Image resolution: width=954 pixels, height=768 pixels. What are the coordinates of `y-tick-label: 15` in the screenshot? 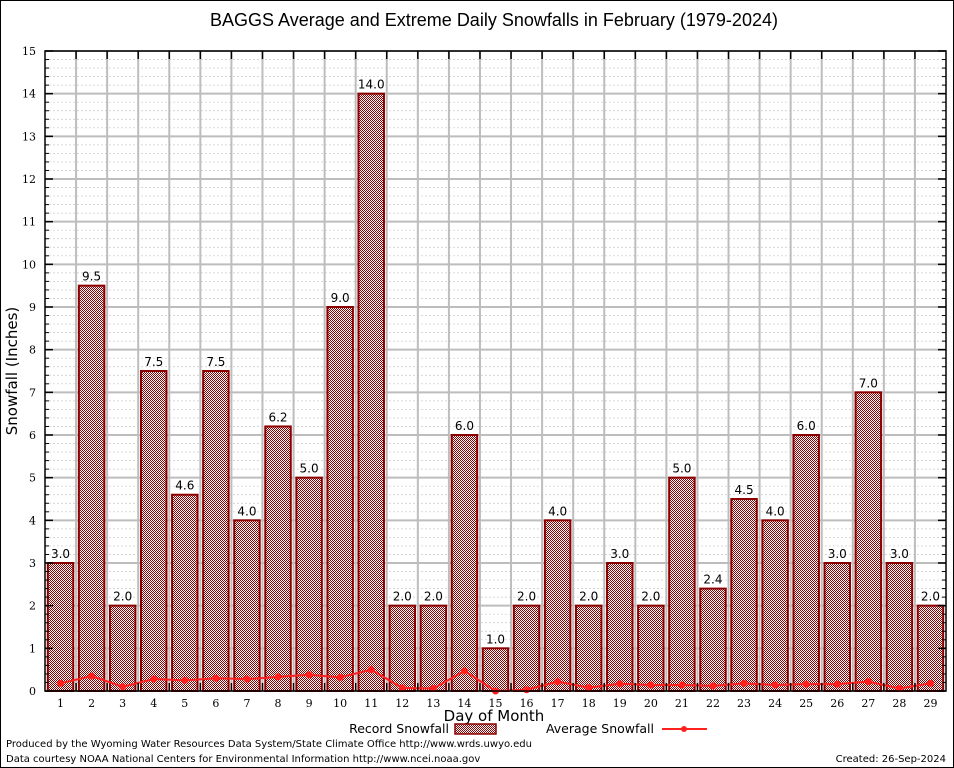 It's located at (29, 51).